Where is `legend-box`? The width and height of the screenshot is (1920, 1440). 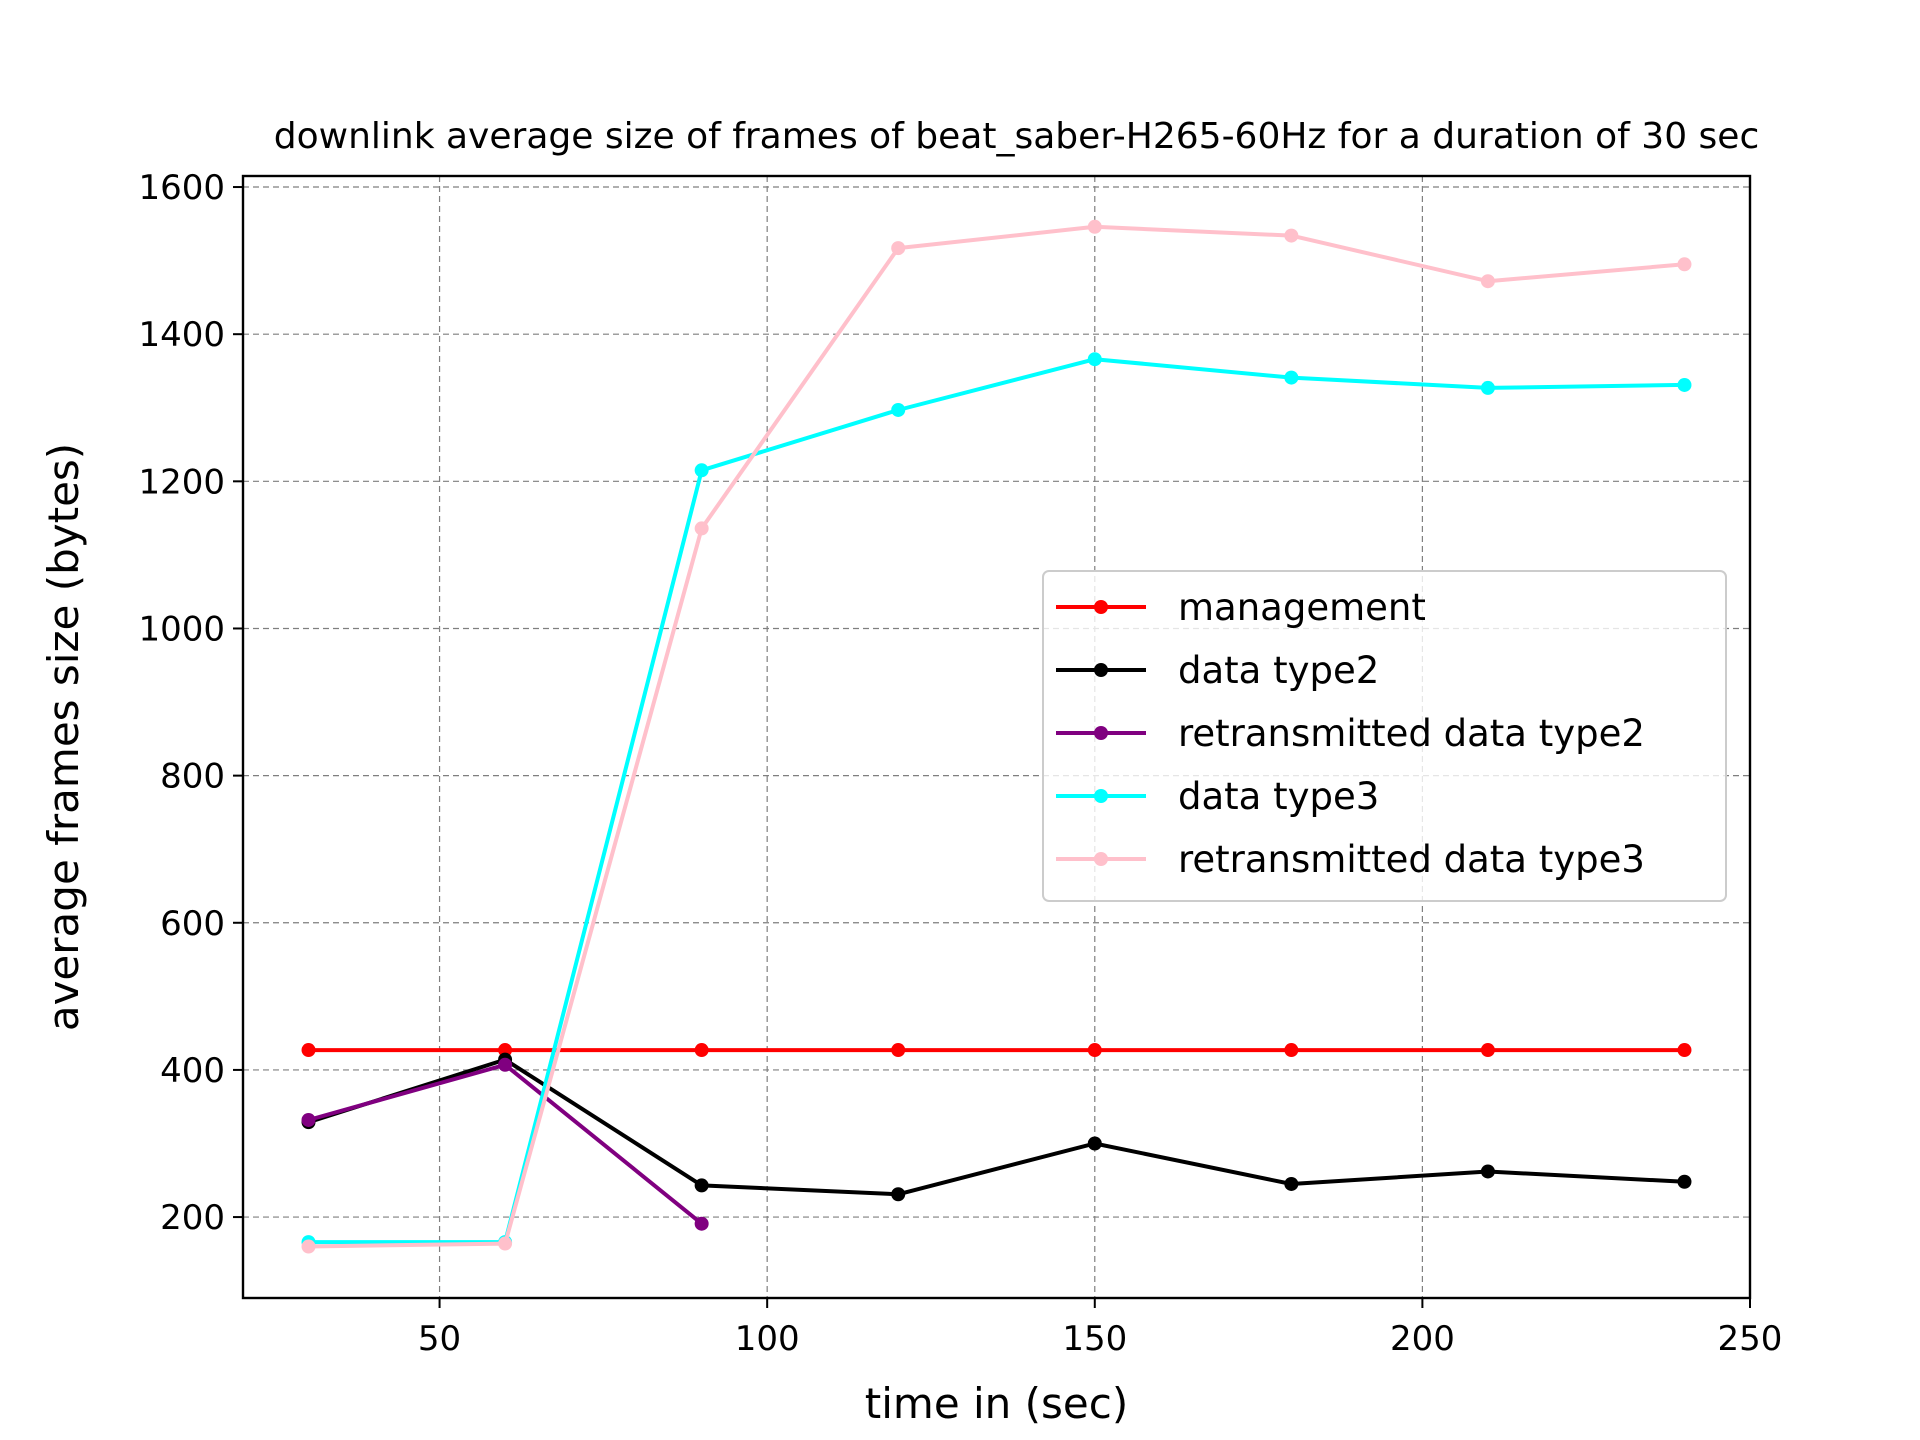
legend-box is located at coordinates (1384, 736).